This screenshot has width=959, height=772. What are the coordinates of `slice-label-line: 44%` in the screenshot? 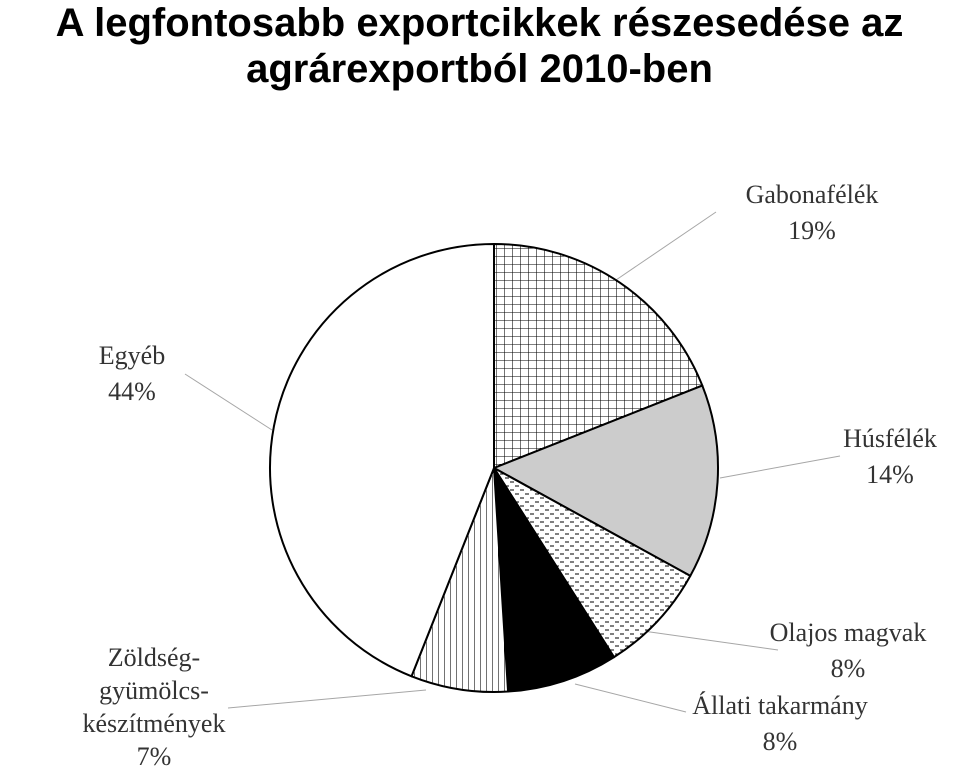 It's located at (132, 391).